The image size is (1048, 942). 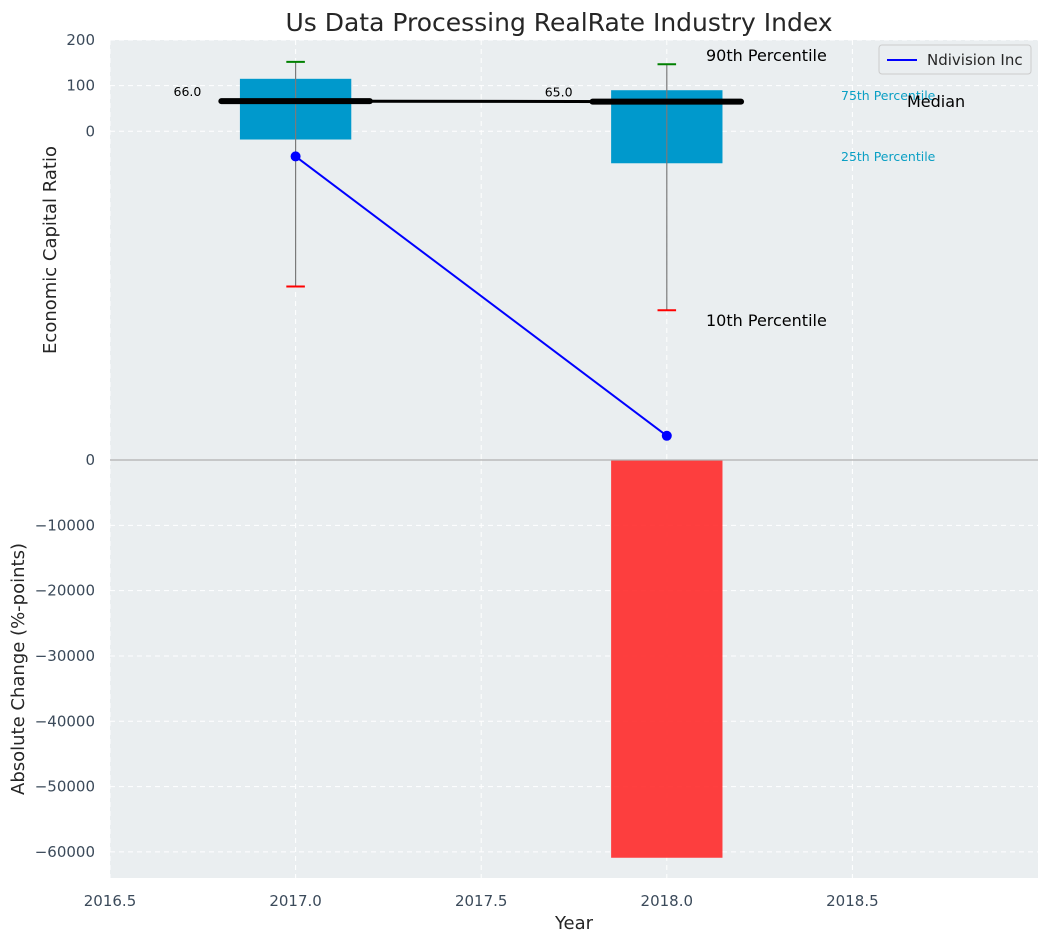 What do you see at coordinates (295, 901) in the screenshot?
I see `x-tick-label: 2017.0` at bounding box center [295, 901].